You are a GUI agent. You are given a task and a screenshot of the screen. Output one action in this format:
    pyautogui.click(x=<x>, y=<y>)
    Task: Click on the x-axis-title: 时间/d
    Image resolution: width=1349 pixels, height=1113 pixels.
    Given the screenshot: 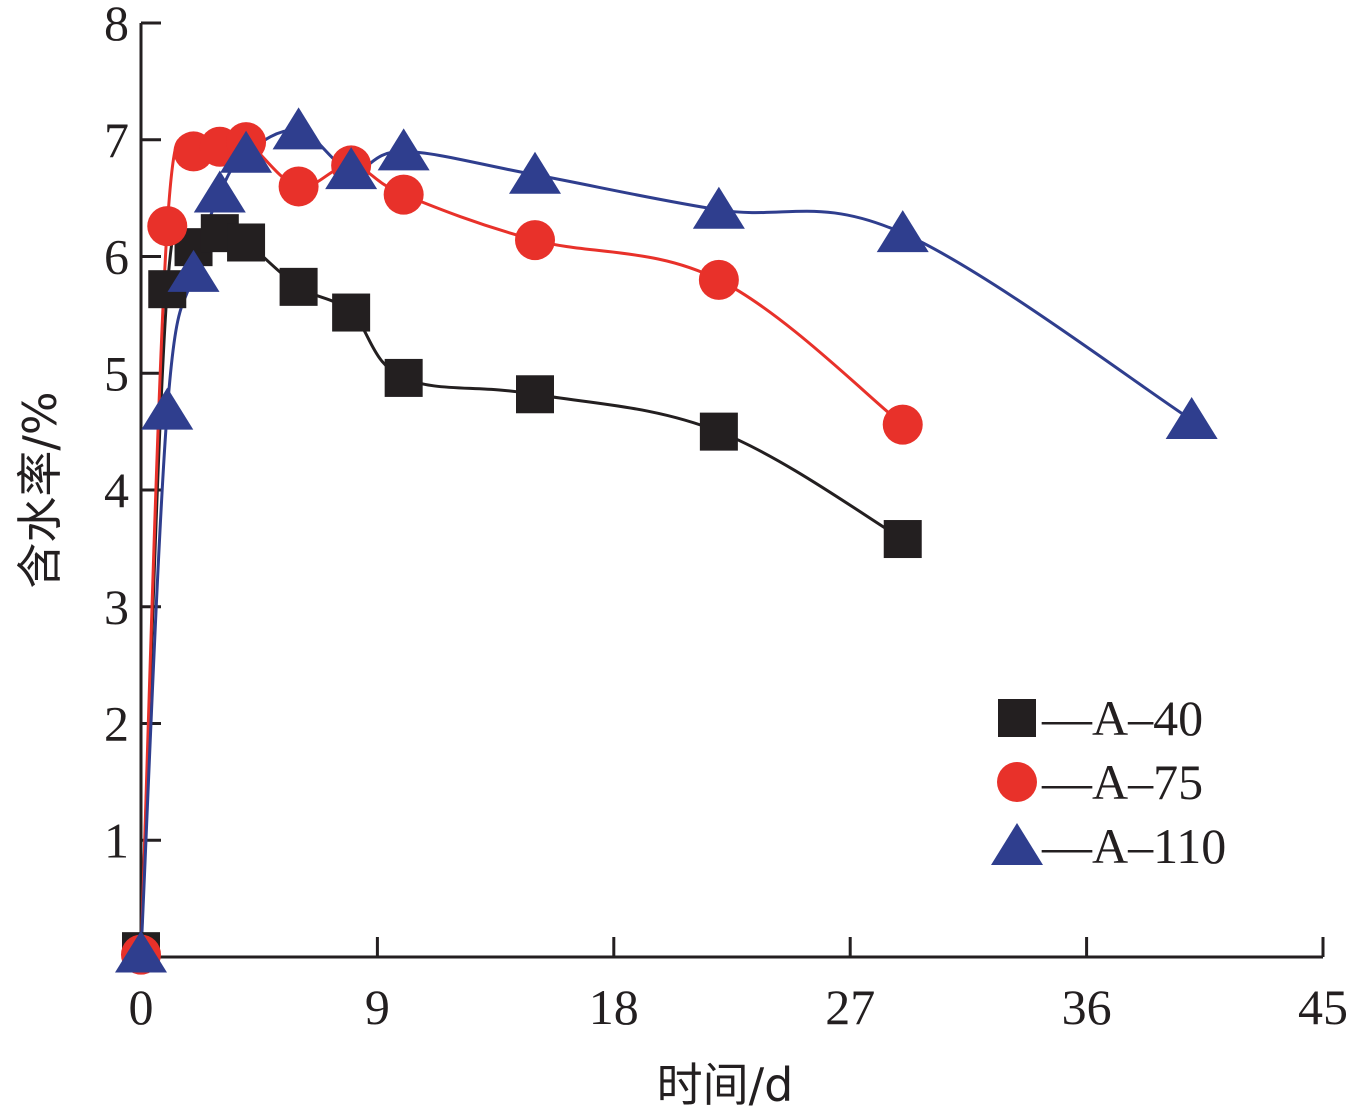 What is the action you would take?
    pyautogui.click(x=725, y=1085)
    